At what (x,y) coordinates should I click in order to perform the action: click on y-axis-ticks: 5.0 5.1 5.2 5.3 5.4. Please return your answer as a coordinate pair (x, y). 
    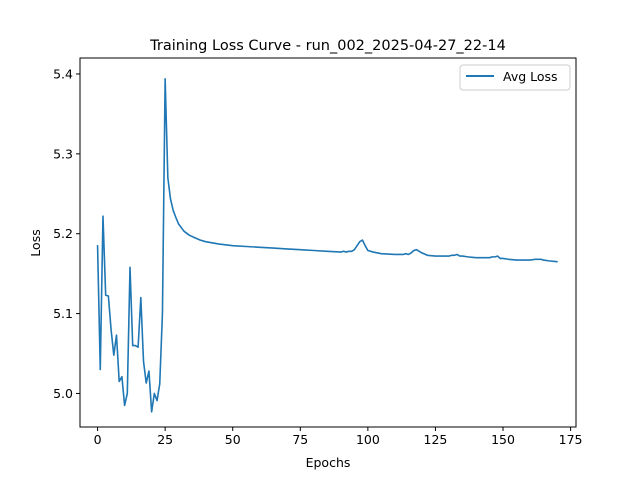
    Looking at the image, I should click on (66, 233).